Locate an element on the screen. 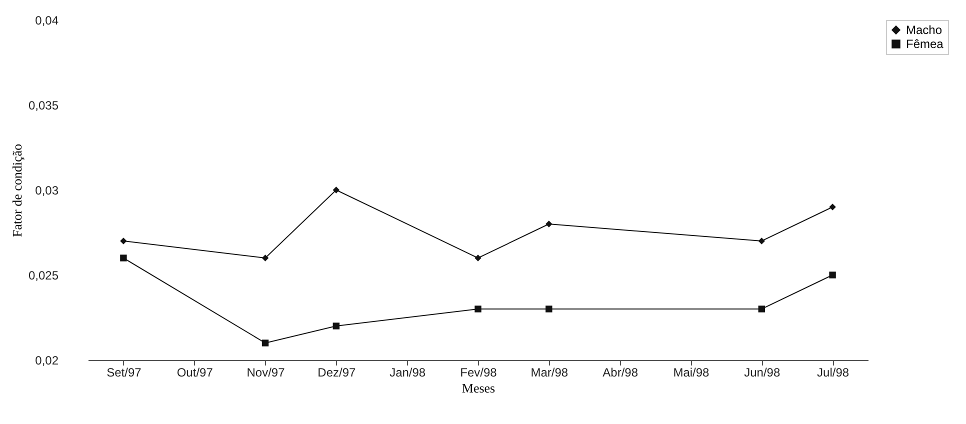 This screenshot has height=424, width=966. x-tick-label: Fev/98 is located at coordinates (479, 373).